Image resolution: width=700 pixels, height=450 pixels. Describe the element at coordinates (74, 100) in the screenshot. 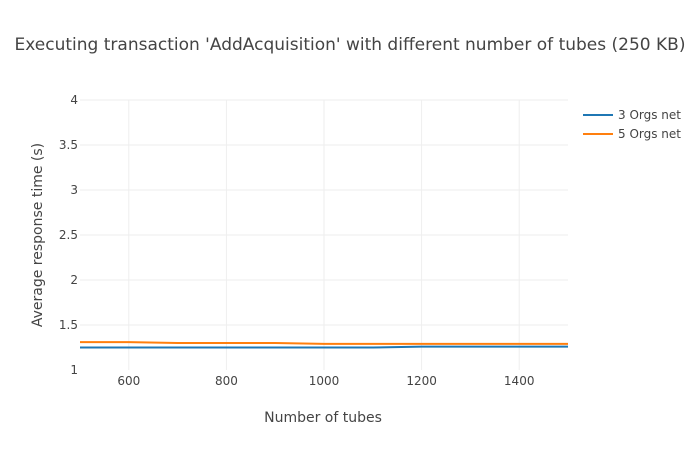

I see `y-tick-label: 4` at that location.